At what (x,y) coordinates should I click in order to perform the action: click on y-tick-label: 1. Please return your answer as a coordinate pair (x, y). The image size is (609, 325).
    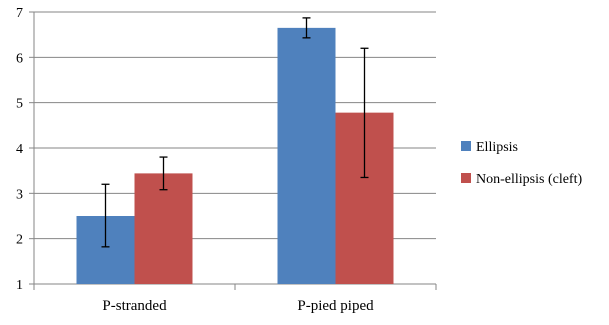
    Looking at the image, I should click on (19, 285).